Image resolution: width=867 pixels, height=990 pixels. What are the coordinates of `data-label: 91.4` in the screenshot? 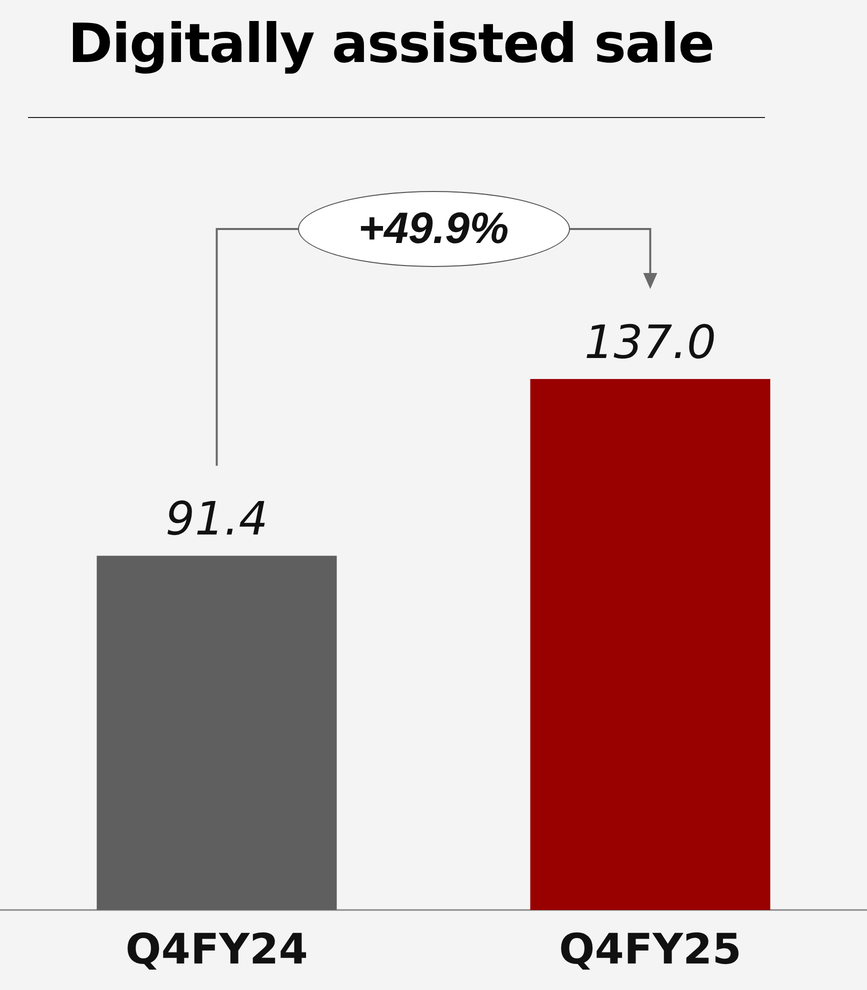 It's located at (217, 519).